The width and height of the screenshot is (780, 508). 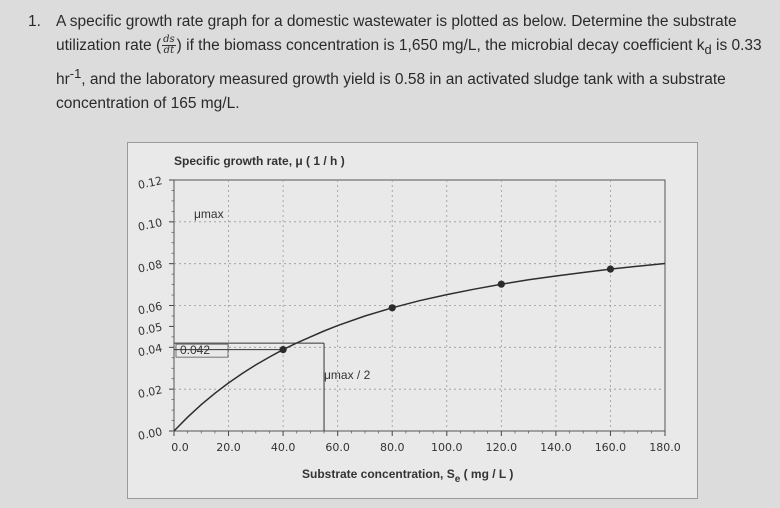 I want to click on x-tick-label: 60.0, so click(x=337, y=447).